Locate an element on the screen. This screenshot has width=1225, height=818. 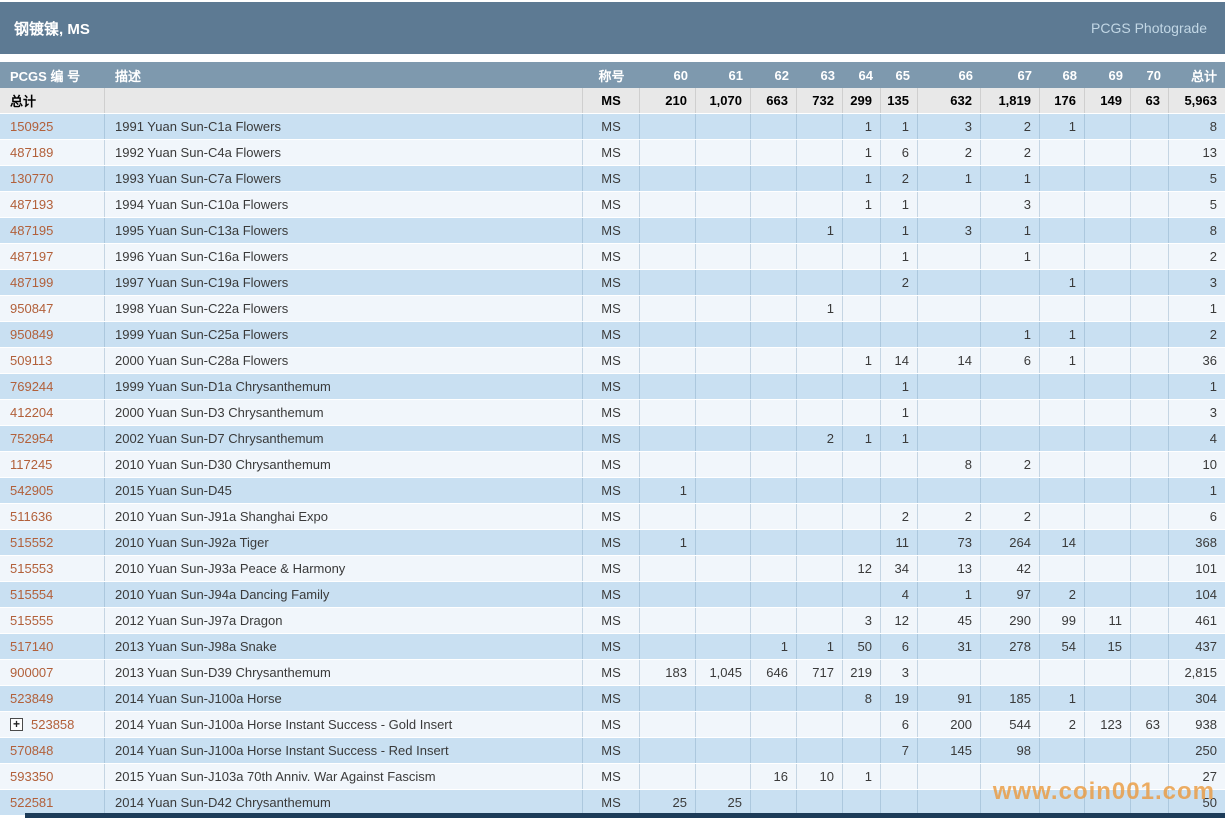
pcgs-number-cell: 593350 is located at coordinates (52, 776).